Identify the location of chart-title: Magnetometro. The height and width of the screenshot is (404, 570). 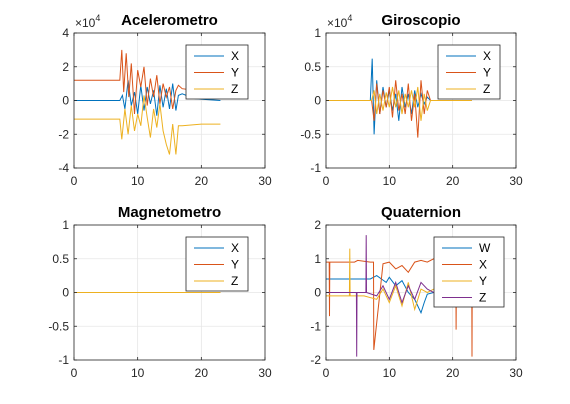
(169, 212).